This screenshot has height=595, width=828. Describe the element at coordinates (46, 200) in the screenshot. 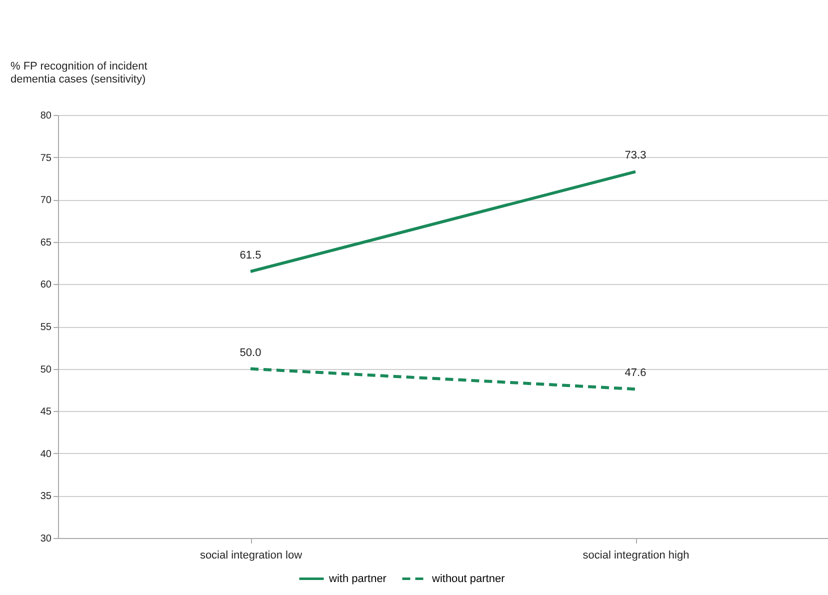

I see `y-tick-label: 70` at that location.